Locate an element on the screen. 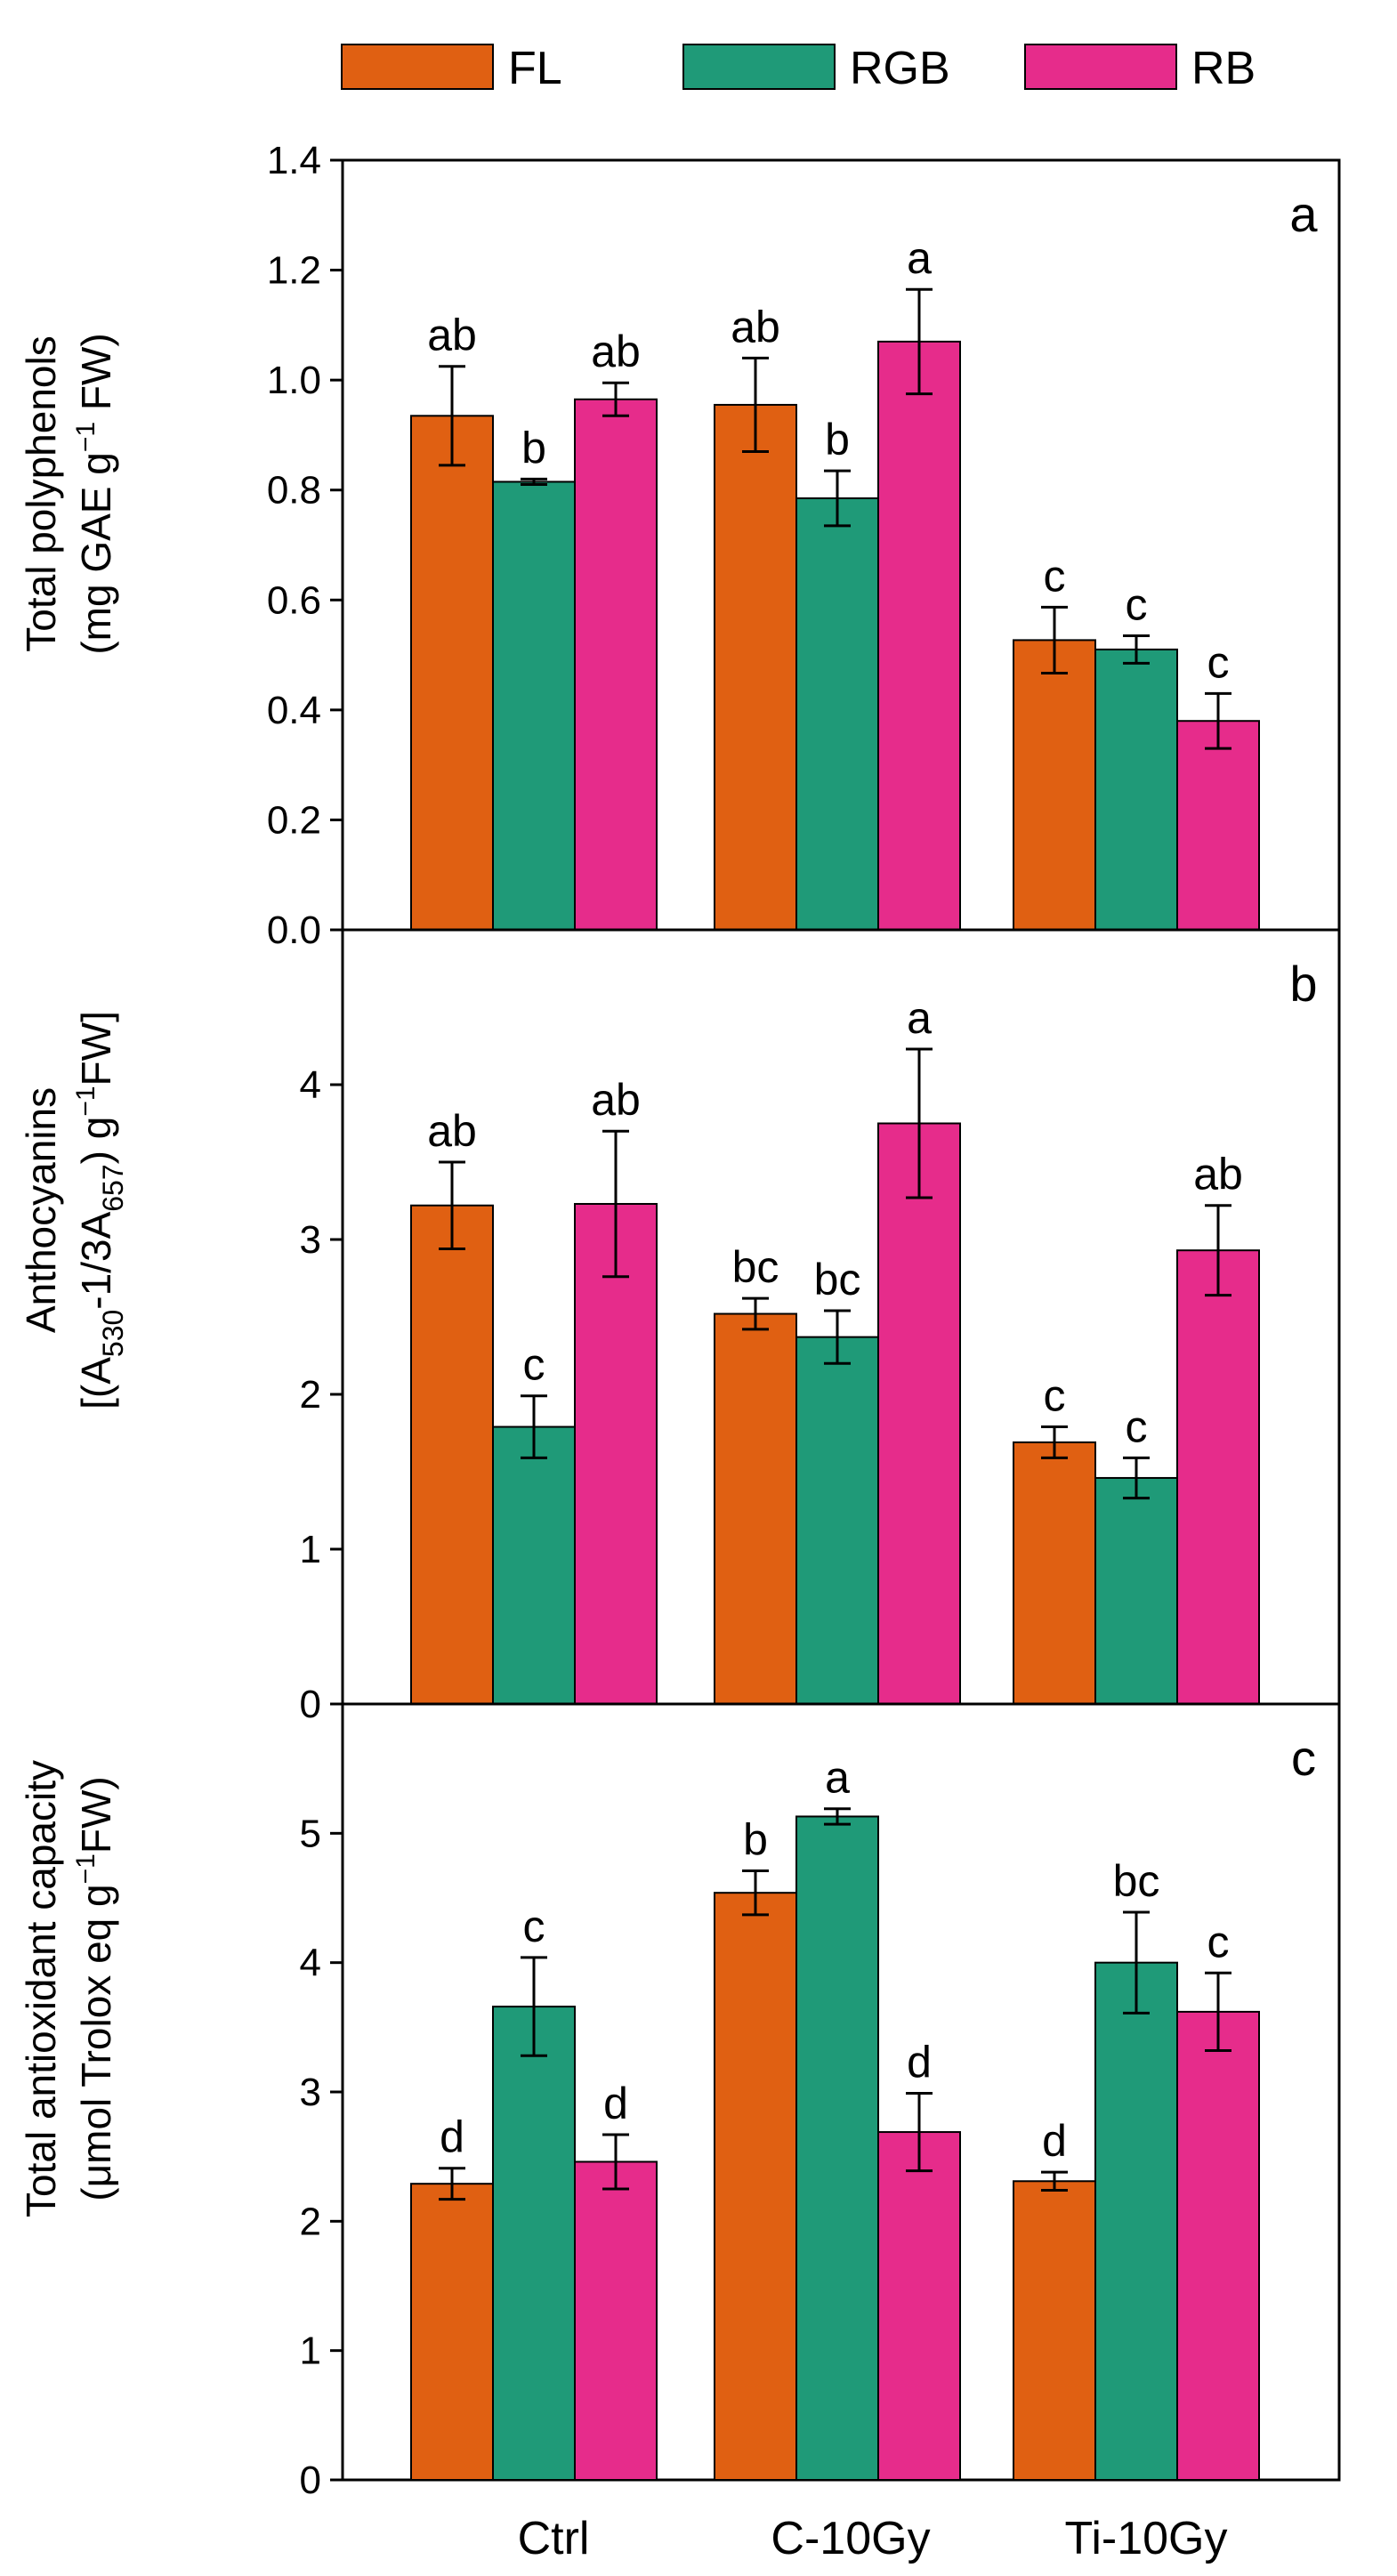 This screenshot has width=1397, height=2576. panel-c-ytick-label: 2 is located at coordinates (310, 2221).